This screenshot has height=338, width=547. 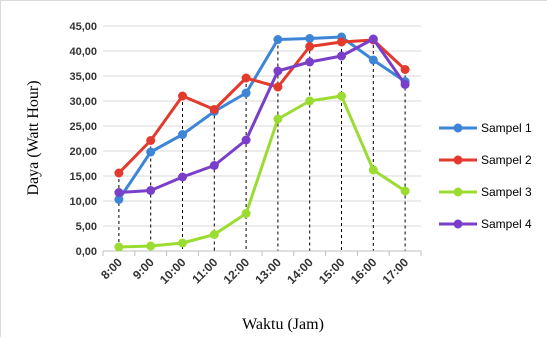 What do you see at coordinates (83, 52) in the screenshot?
I see `y-tick-label: 40,00` at bounding box center [83, 52].